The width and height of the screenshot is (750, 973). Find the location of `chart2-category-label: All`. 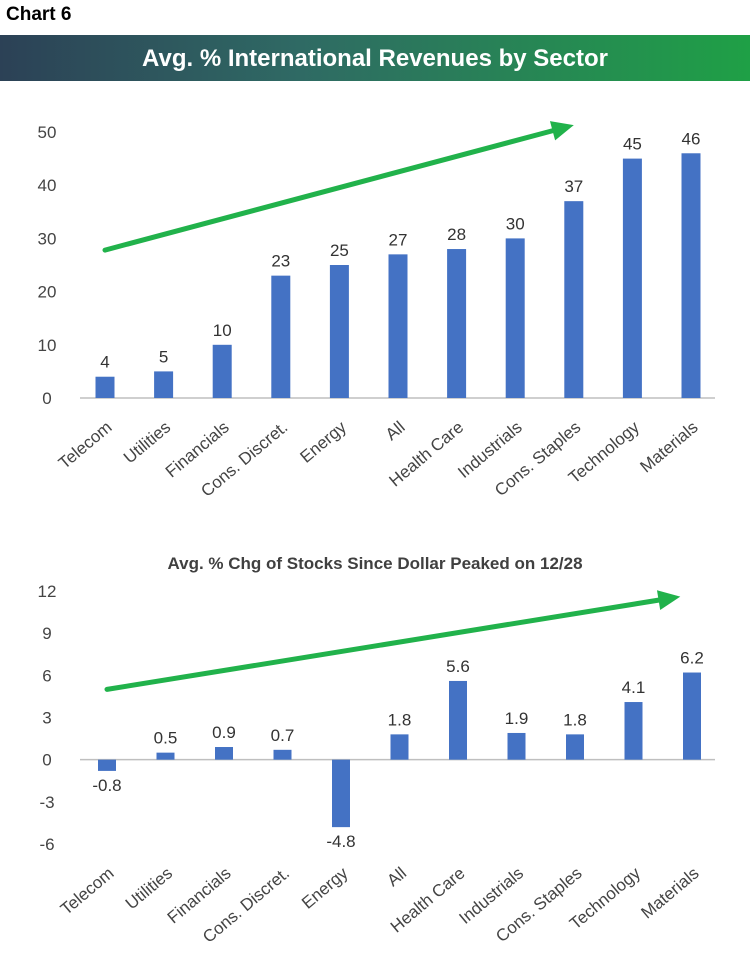

chart2-category-label: All is located at coordinates (396, 877).